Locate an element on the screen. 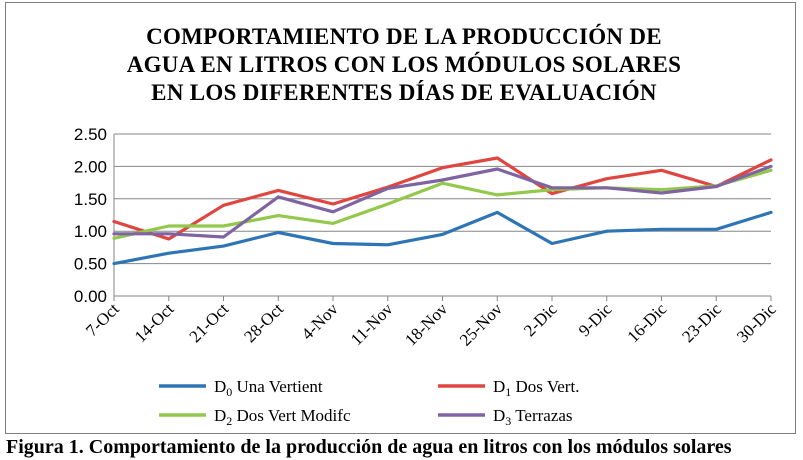 The width and height of the screenshot is (803, 460). x-tick-label: 2-Dic is located at coordinates (540, 319).